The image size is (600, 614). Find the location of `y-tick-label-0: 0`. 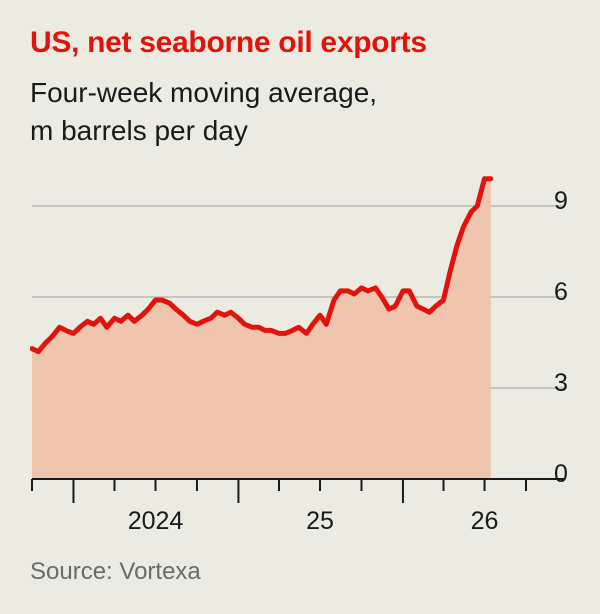

y-tick-label-0: 0 is located at coordinates (561, 474).